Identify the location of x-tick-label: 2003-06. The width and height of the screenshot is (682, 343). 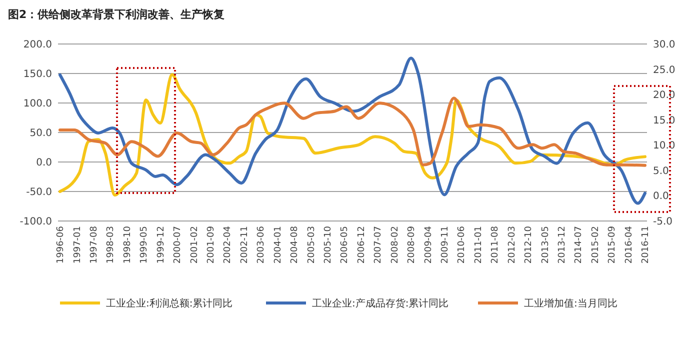
(261, 245).